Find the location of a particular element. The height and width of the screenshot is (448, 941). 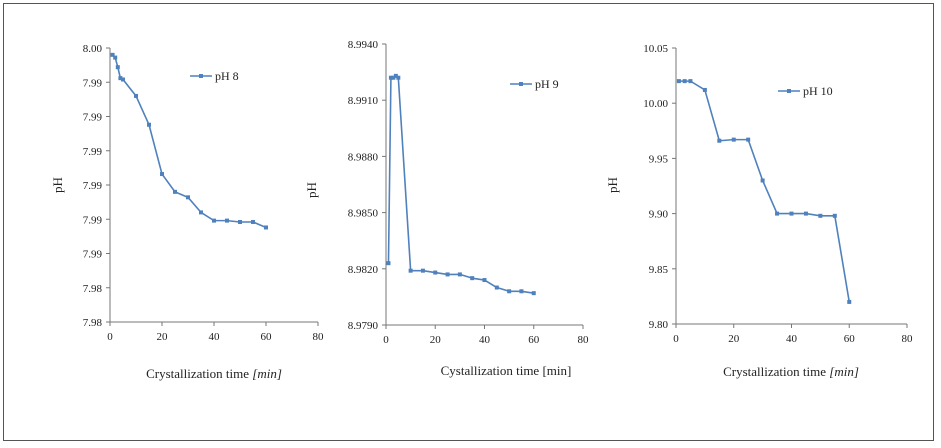

y-tick-label: 9.85 is located at coordinates (659, 270).